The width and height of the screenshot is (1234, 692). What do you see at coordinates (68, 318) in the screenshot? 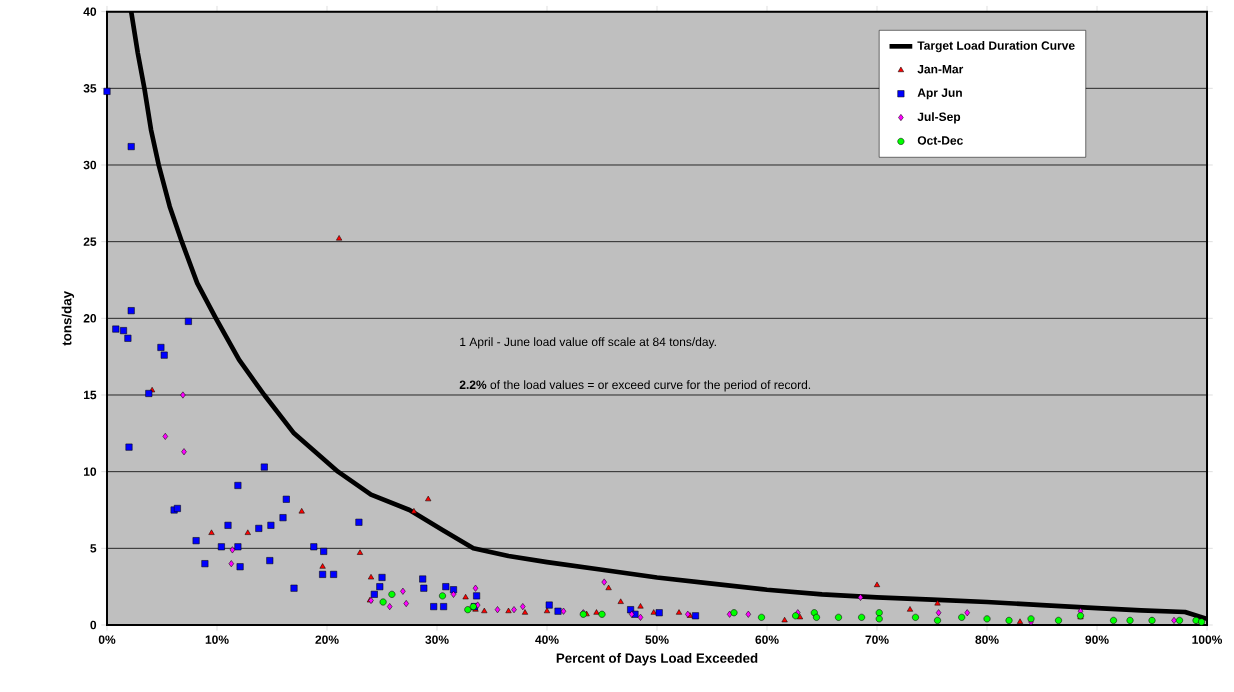
I see `y-axis-title: tons/day` at bounding box center [68, 318].